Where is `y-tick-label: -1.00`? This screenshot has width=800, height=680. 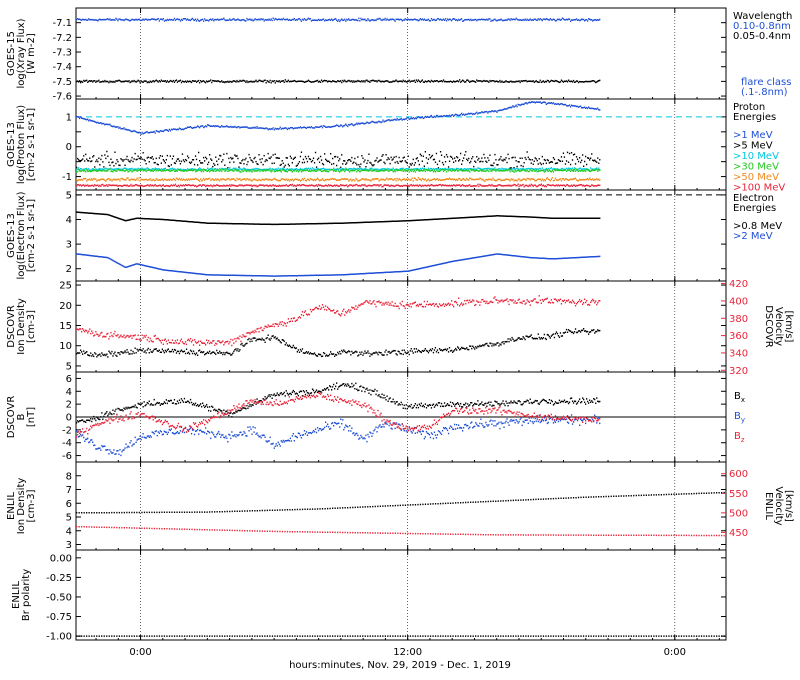
y-tick-label: -1.00 is located at coordinates (59, 637).